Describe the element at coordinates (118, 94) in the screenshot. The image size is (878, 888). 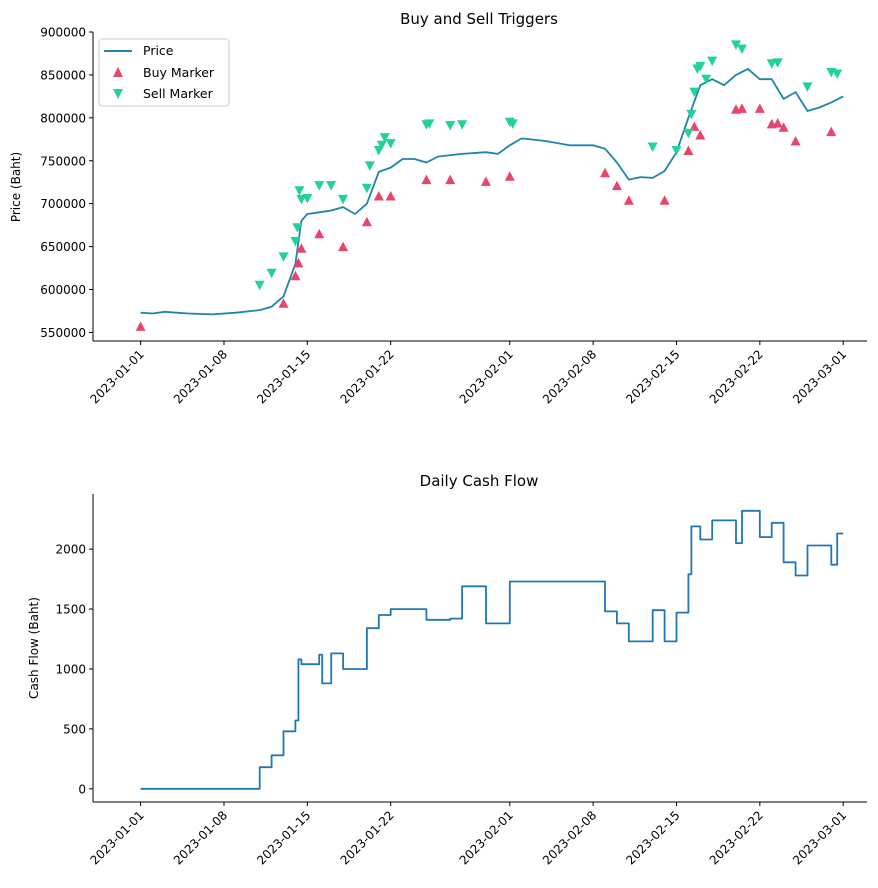
I see `legend-sell-swatch` at that location.